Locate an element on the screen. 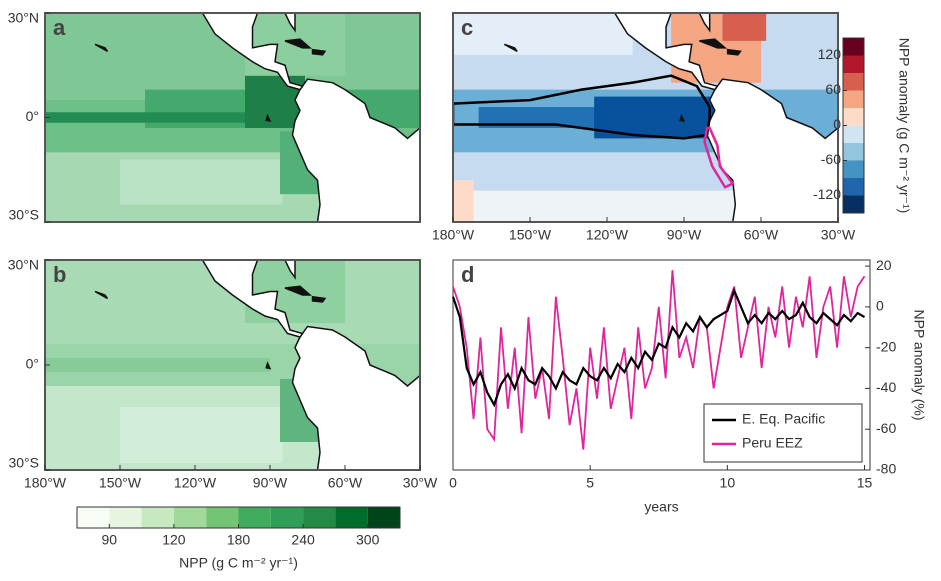 This screenshot has width=941, height=581. colorbar-tick-label: 180 is located at coordinates (239, 540).